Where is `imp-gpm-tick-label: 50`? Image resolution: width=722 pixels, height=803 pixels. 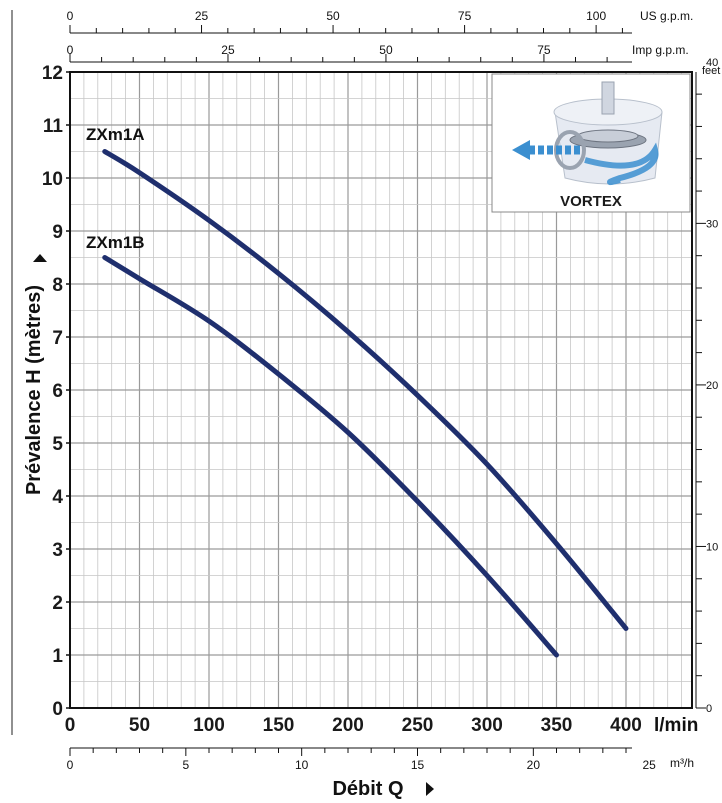 imp-gpm-tick-label: 50 is located at coordinates (386, 50).